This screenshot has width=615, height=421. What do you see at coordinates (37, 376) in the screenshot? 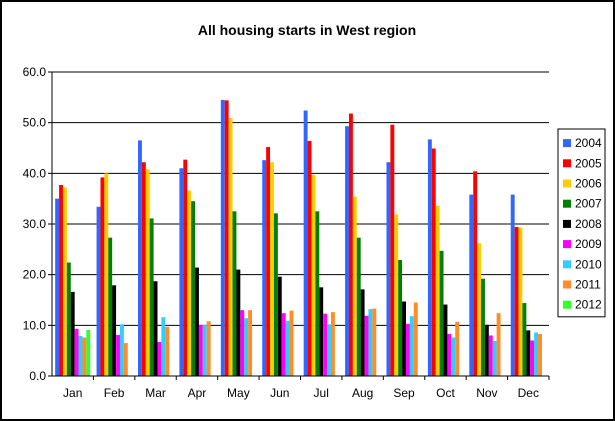
I see `y-tick-label: 0.0` at bounding box center [37, 376].